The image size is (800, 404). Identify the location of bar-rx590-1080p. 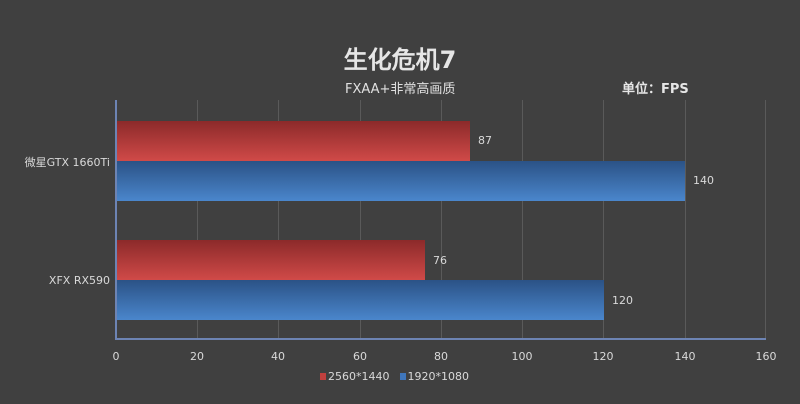
(360, 300).